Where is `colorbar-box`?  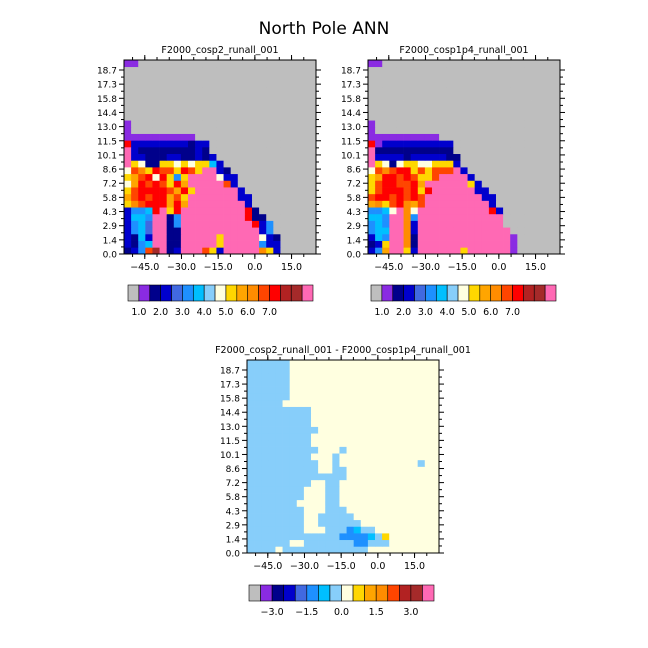
colorbar-box is located at coordinates (254, 593).